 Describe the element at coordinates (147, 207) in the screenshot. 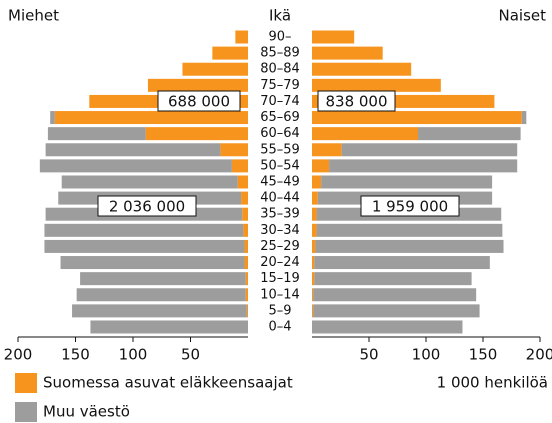

I see `annotation: 2 036 000` at that location.